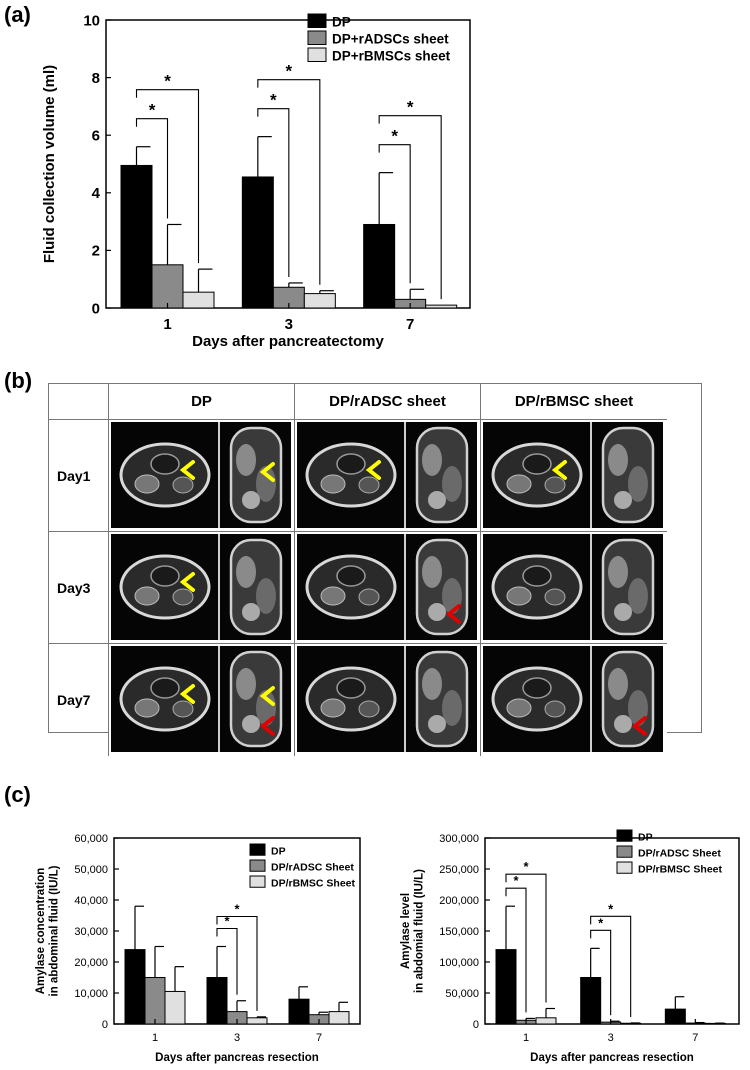 The height and width of the screenshot is (1070, 750). Describe the element at coordinates (388, 588) in the screenshot. I see `mri-image-day3-radsc` at that location.